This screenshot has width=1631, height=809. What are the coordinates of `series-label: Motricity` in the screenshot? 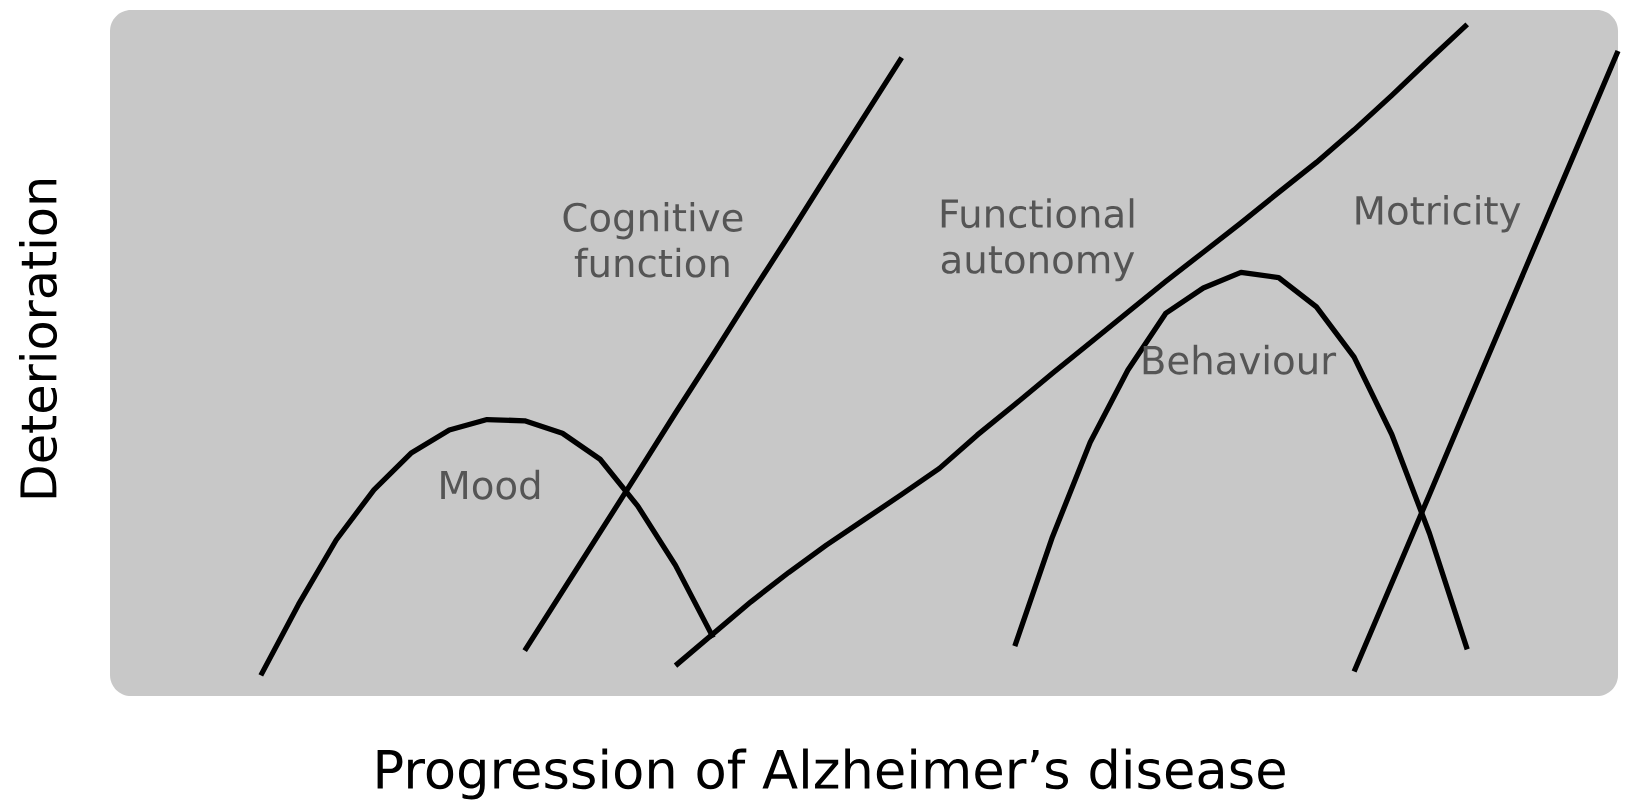 It's located at (1438, 214).